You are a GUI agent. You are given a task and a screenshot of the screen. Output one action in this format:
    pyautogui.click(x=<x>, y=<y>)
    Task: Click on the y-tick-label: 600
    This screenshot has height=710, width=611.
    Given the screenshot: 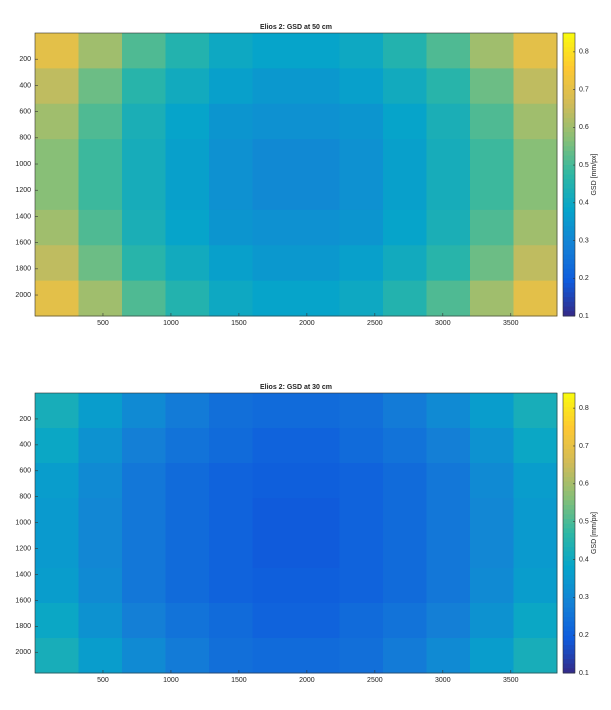 What is the action you would take?
    pyautogui.click(x=25, y=471)
    